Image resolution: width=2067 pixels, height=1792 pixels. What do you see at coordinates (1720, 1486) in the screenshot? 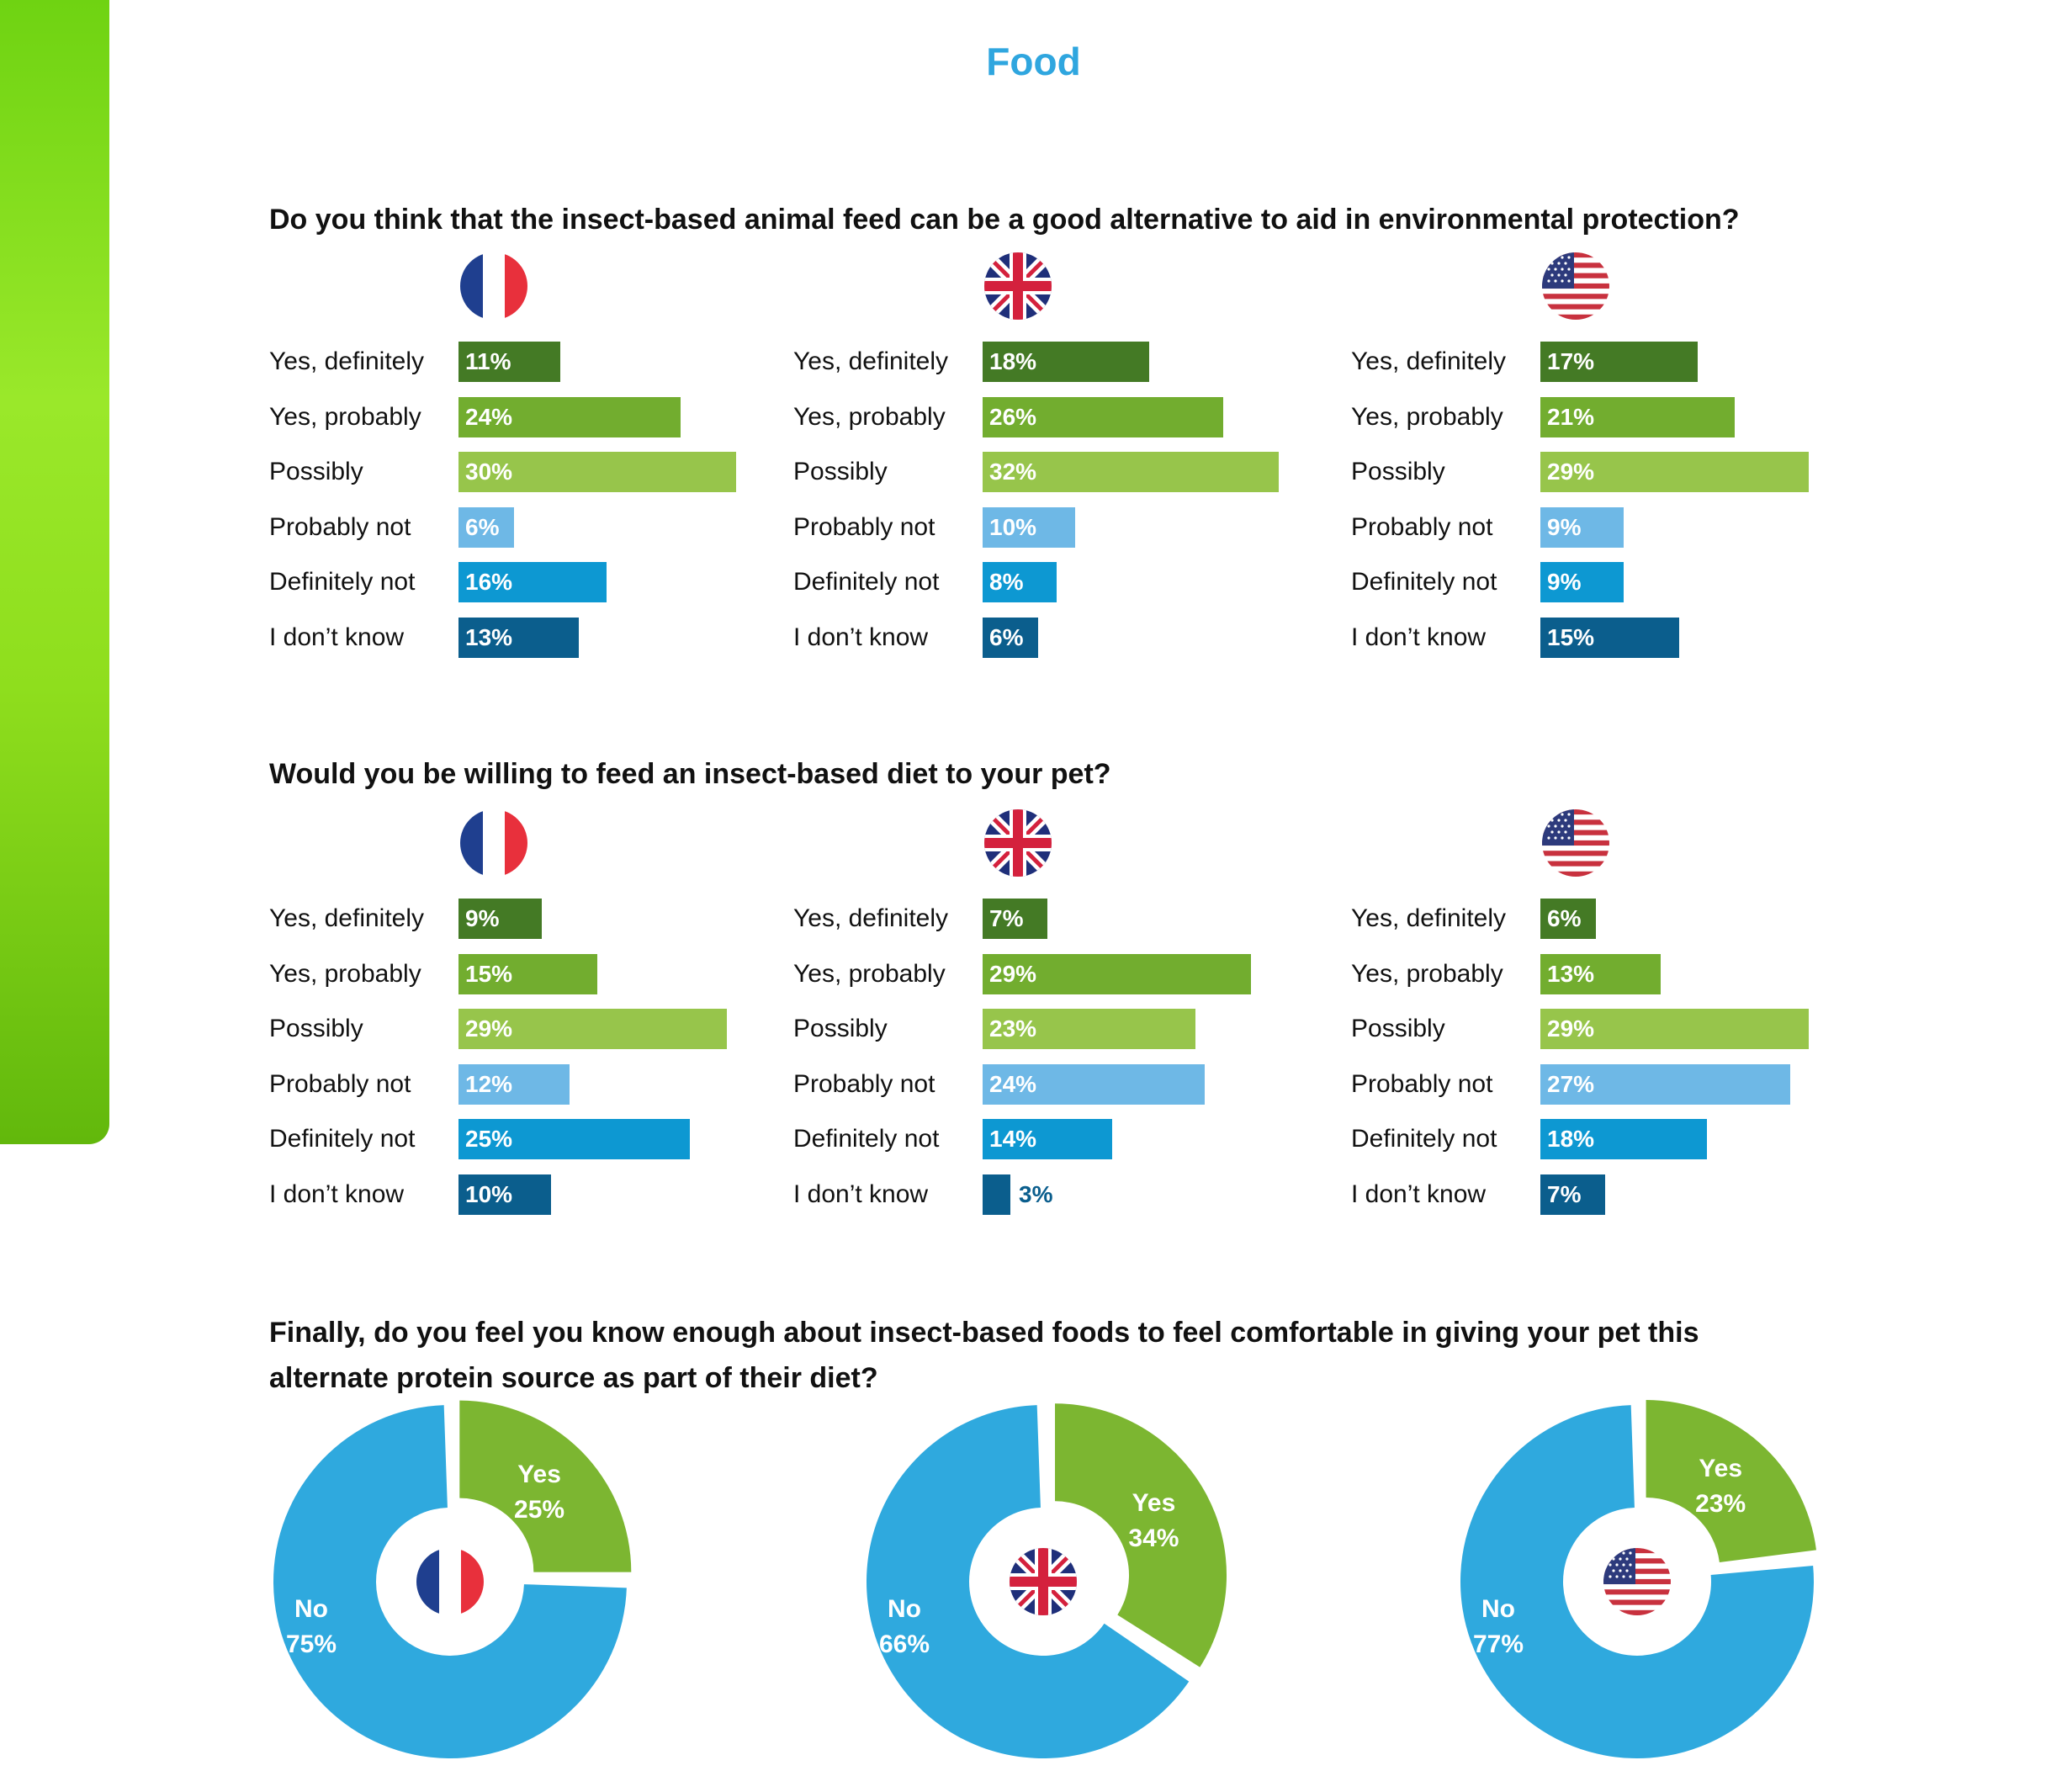
I see `donut-label-yes: Yes 23%` at bounding box center [1720, 1486].